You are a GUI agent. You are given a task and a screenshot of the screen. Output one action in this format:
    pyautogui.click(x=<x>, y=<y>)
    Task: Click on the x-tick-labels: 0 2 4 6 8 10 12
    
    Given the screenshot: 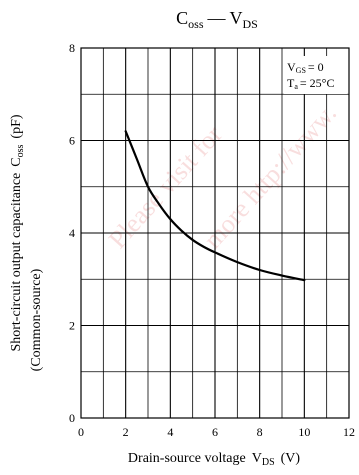 What is the action you would take?
    pyautogui.click(x=216, y=432)
    